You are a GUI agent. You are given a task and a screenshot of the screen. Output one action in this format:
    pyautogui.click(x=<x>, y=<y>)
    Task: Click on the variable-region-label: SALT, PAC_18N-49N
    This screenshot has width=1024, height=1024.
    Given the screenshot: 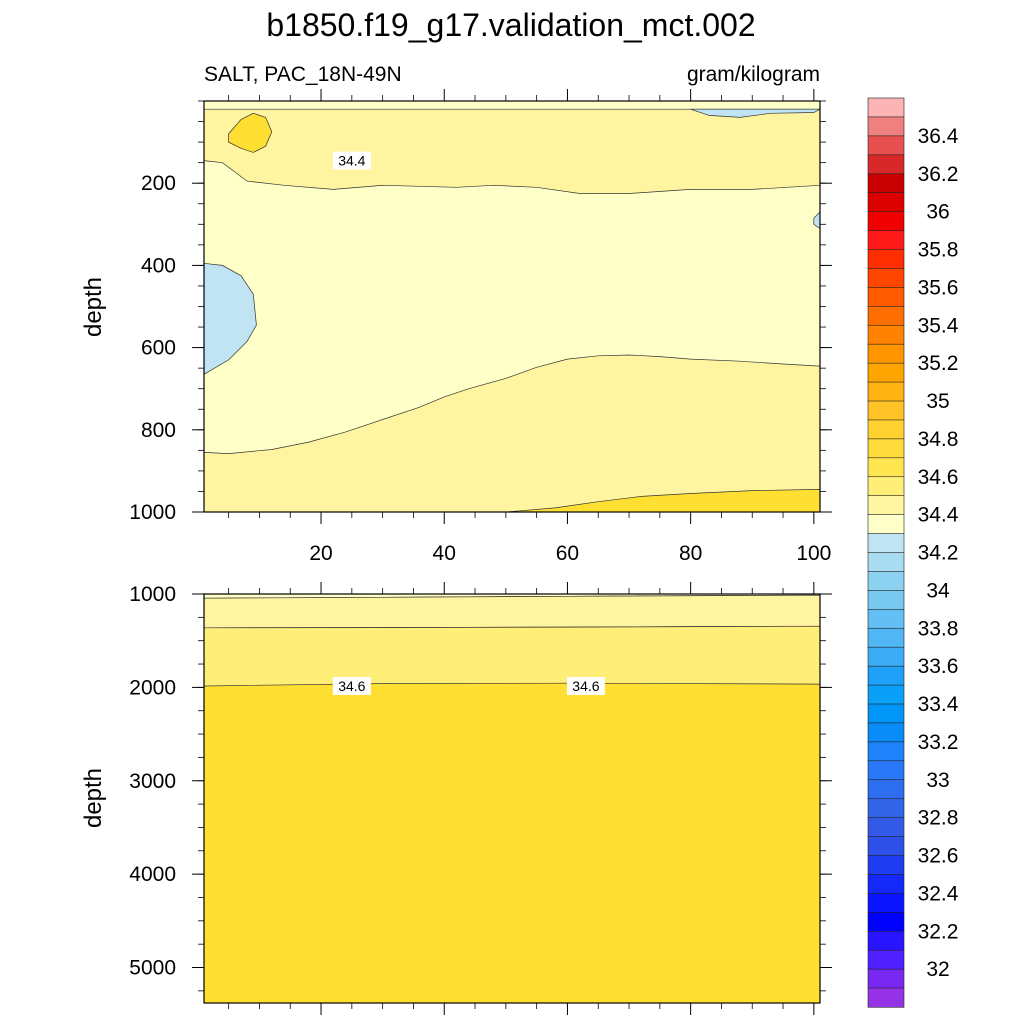 What is the action you would take?
    pyautogui.click(x=303, y=74)
    